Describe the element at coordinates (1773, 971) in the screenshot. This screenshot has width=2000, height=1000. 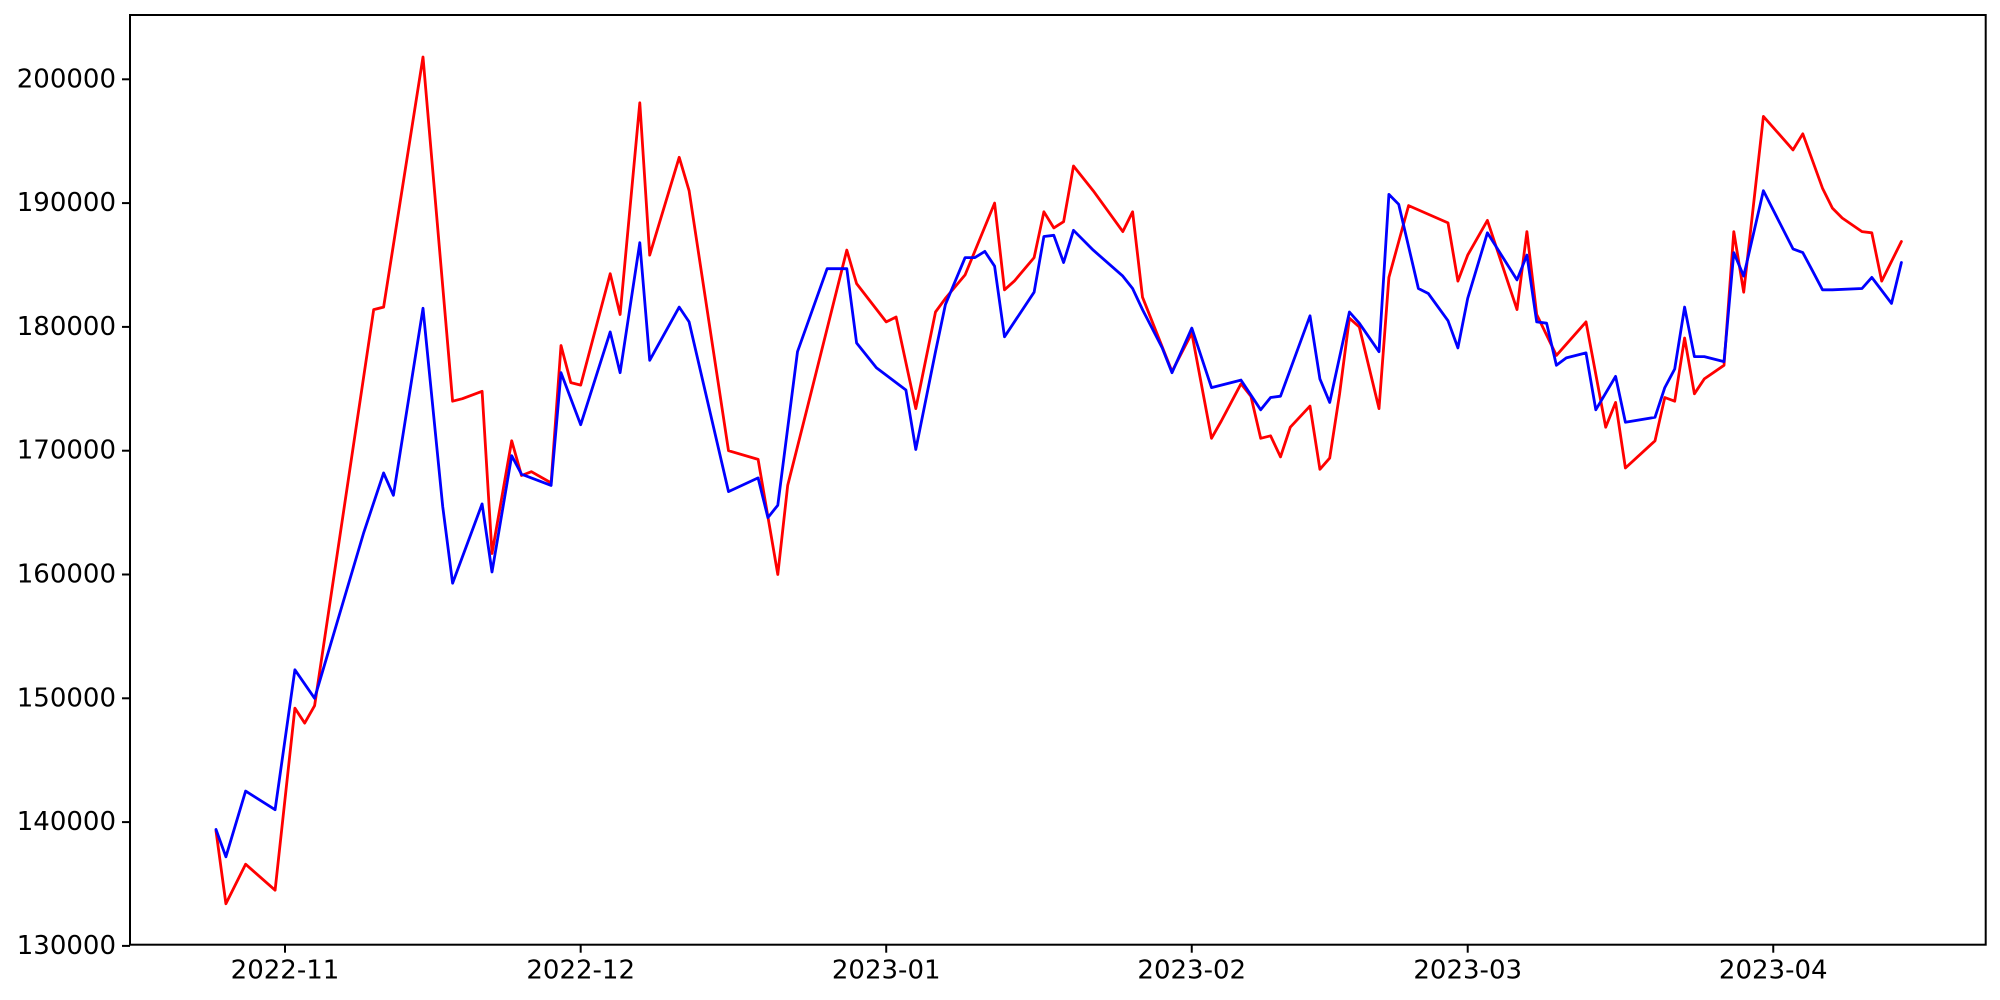
I see `x-tick-label: 2023-04` at that location.